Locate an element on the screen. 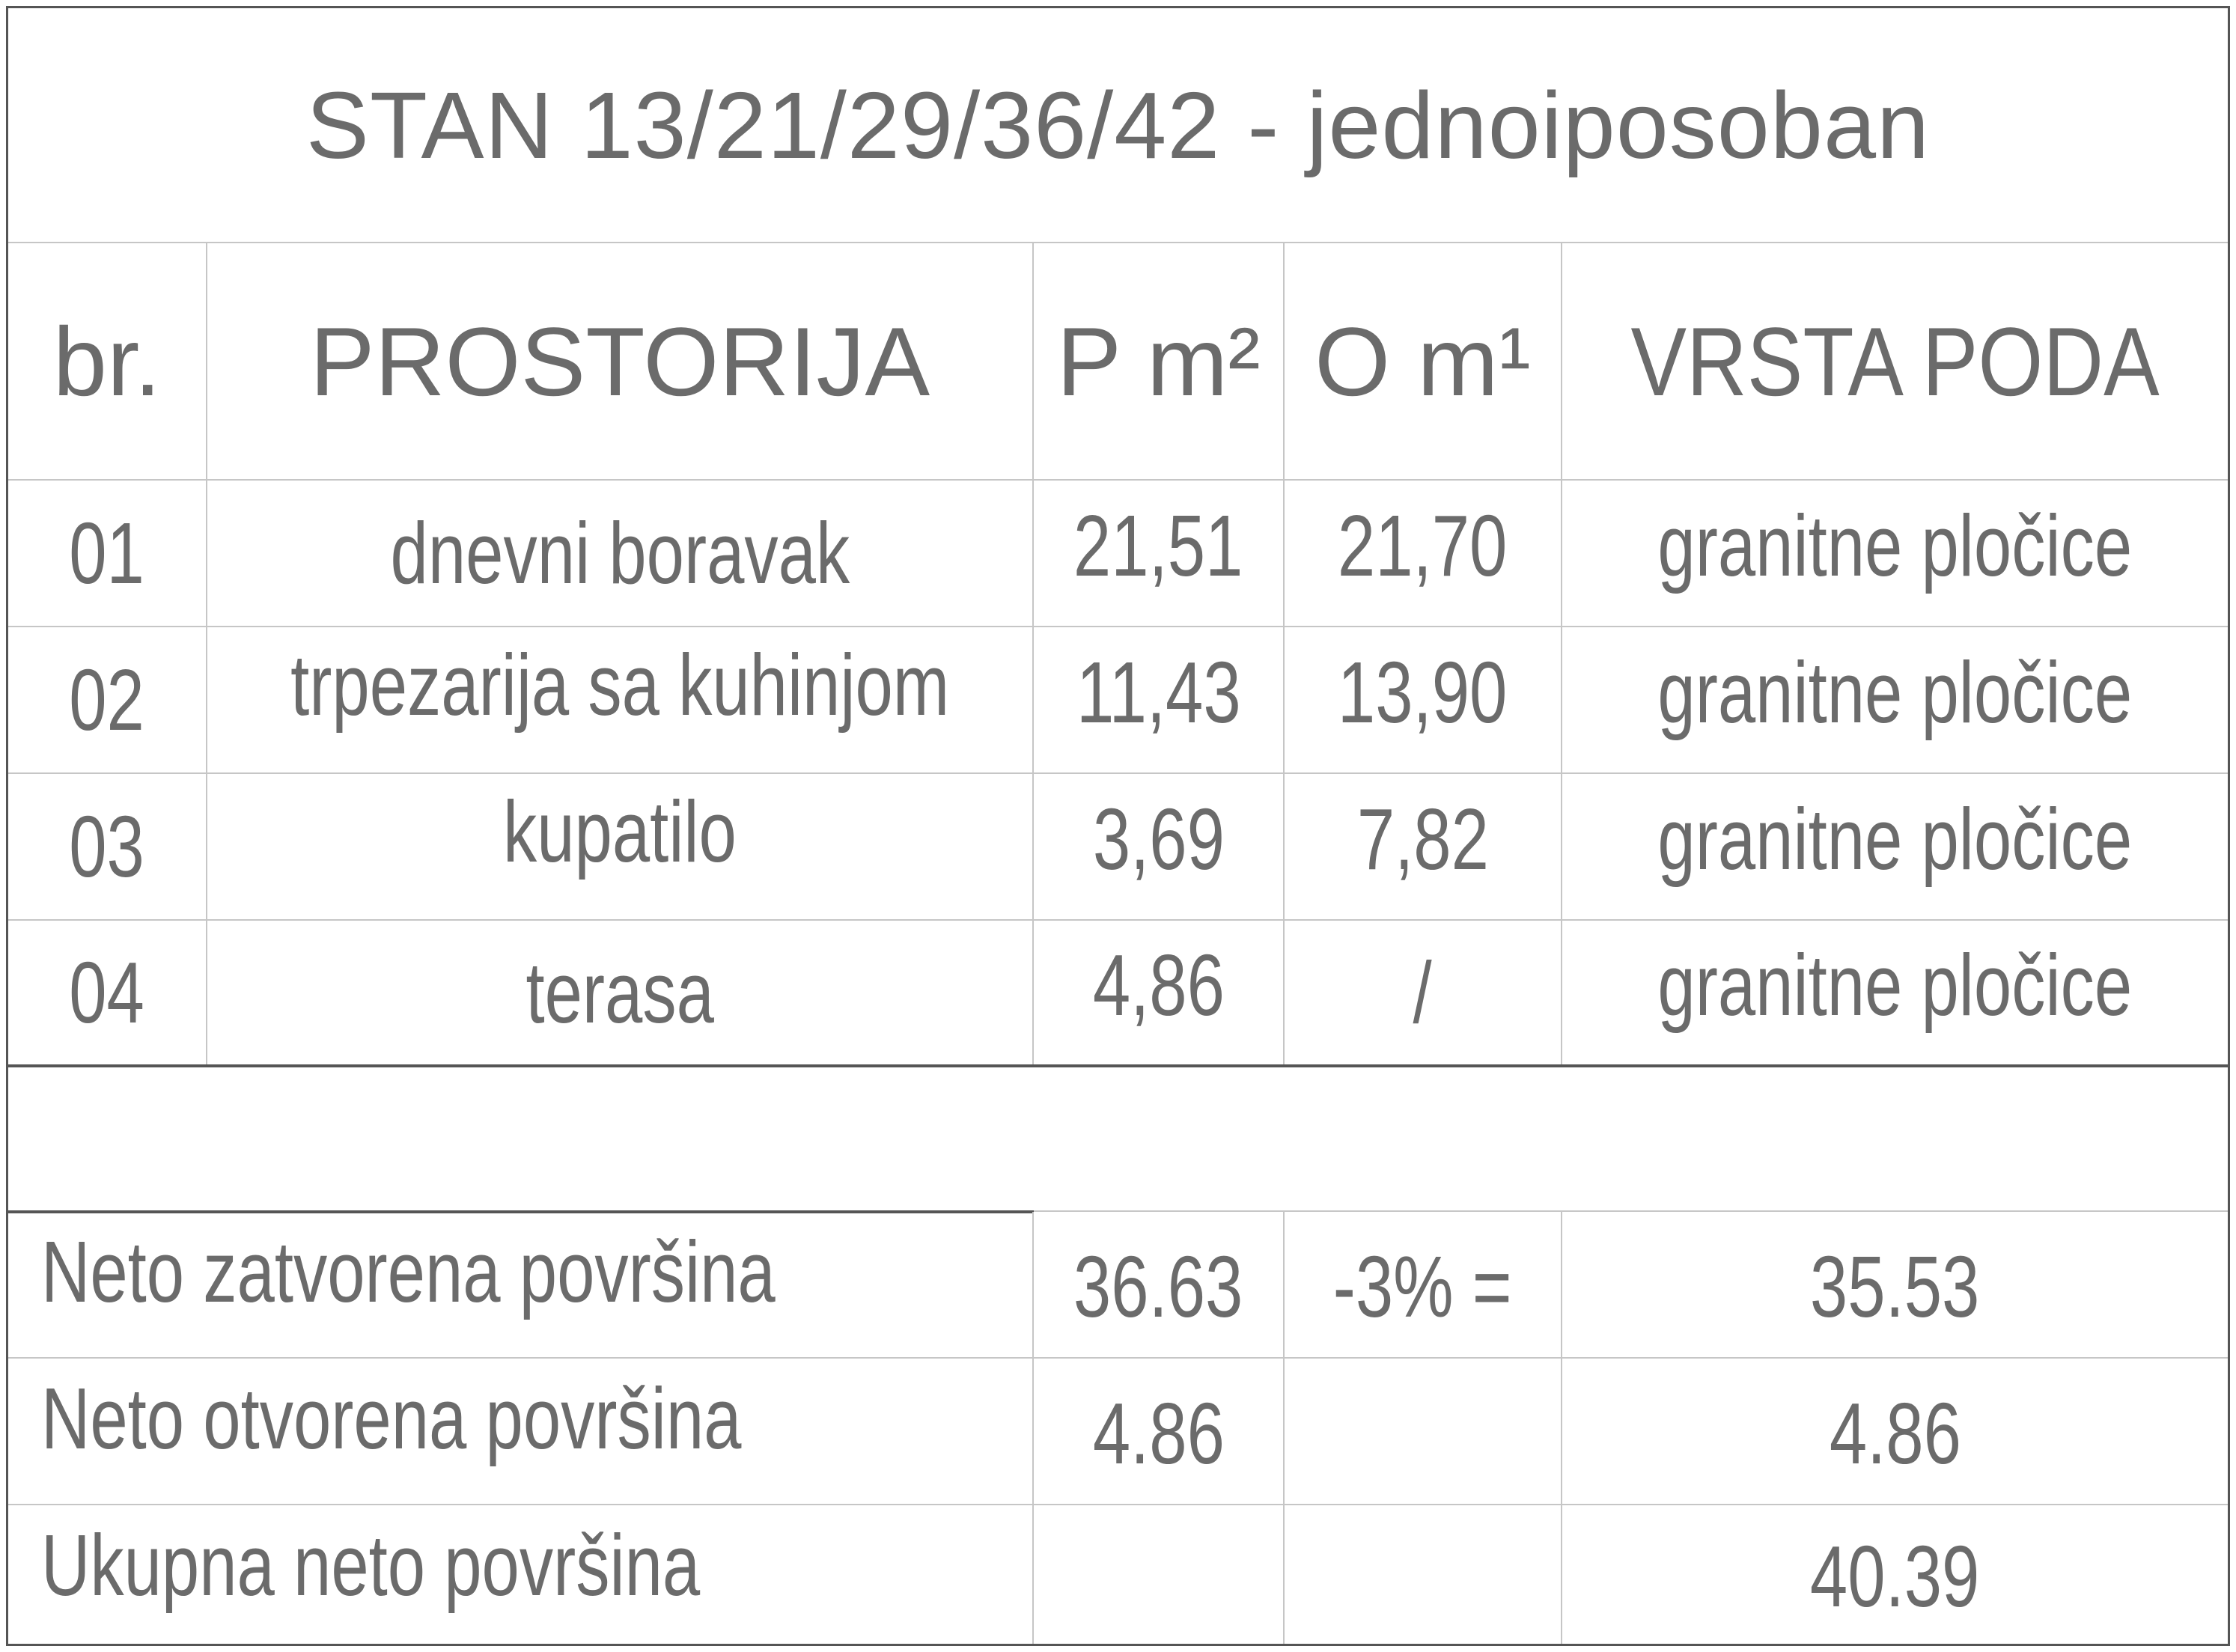  row-room-name: kupatilo is located at coordinates (620, 831).